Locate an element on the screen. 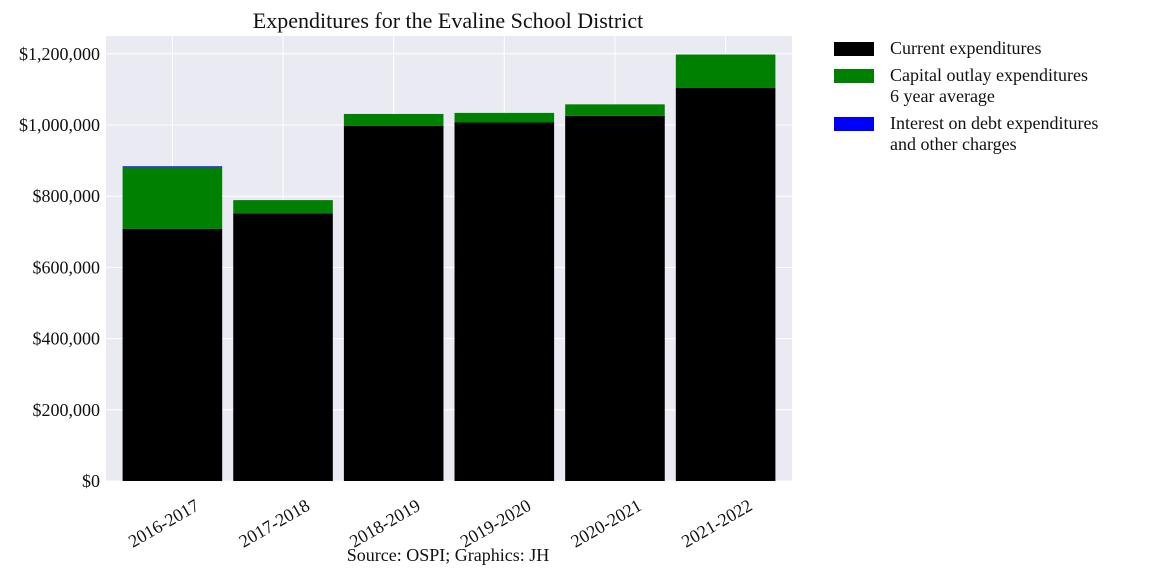 The width and height of the screenshot is (1152, 576). y-tick-label: $600,000 is located at coordinates (67, 267).